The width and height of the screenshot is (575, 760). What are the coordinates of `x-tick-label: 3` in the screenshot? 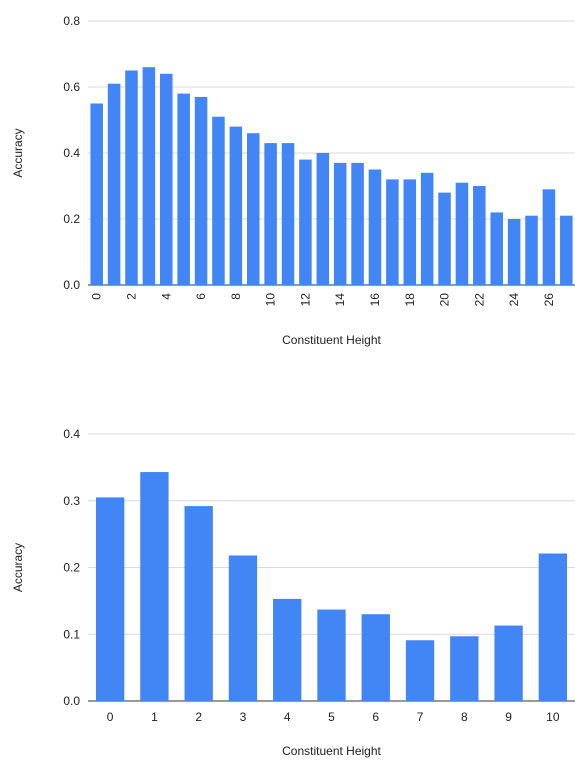 It's located at (243, 717).